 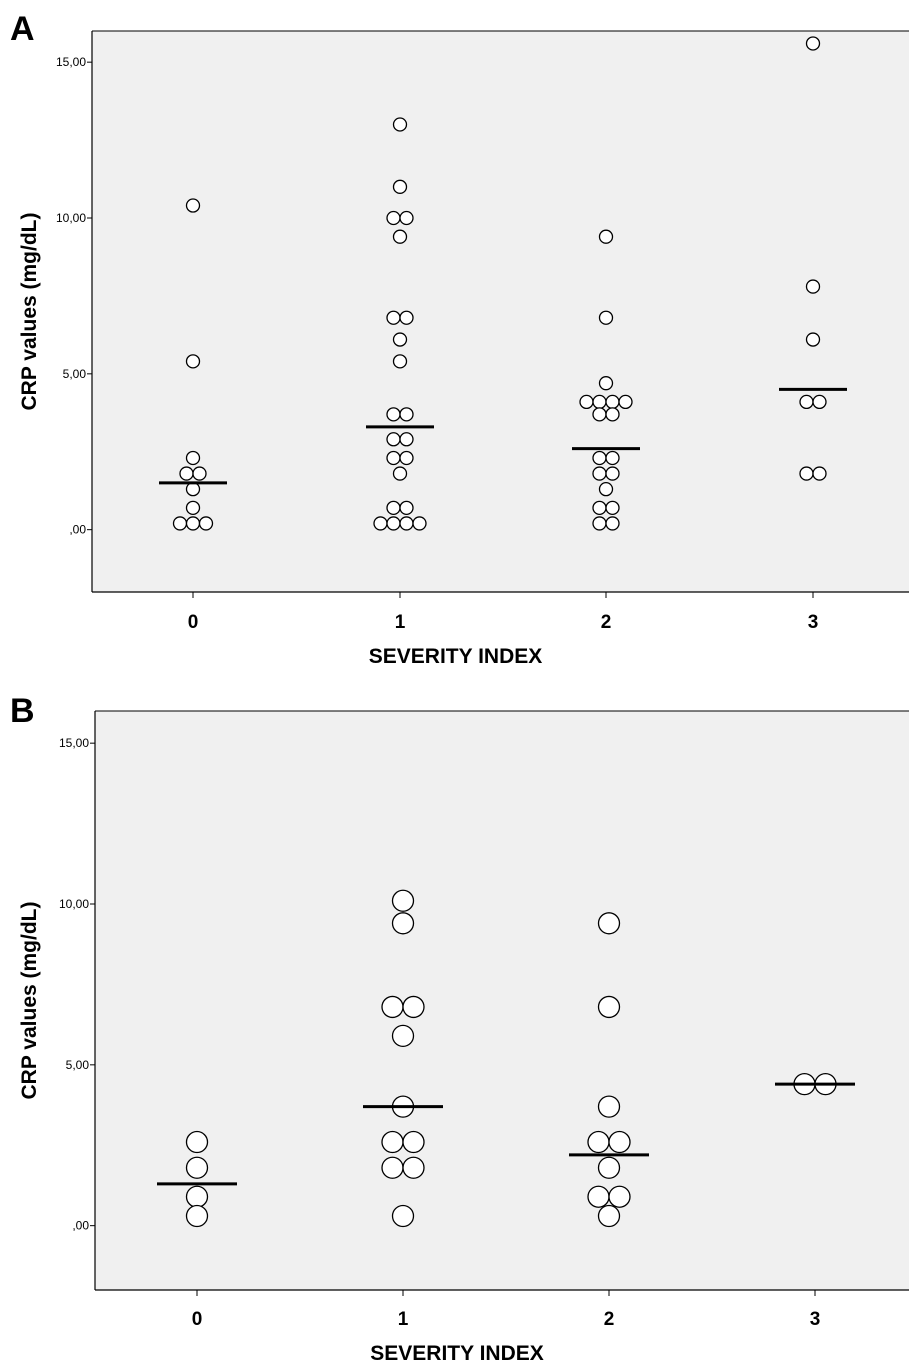 What do you see at coordinates (22, 29) in the screenshot?
I see `panel-label: A` at bounding box center [22, 29].